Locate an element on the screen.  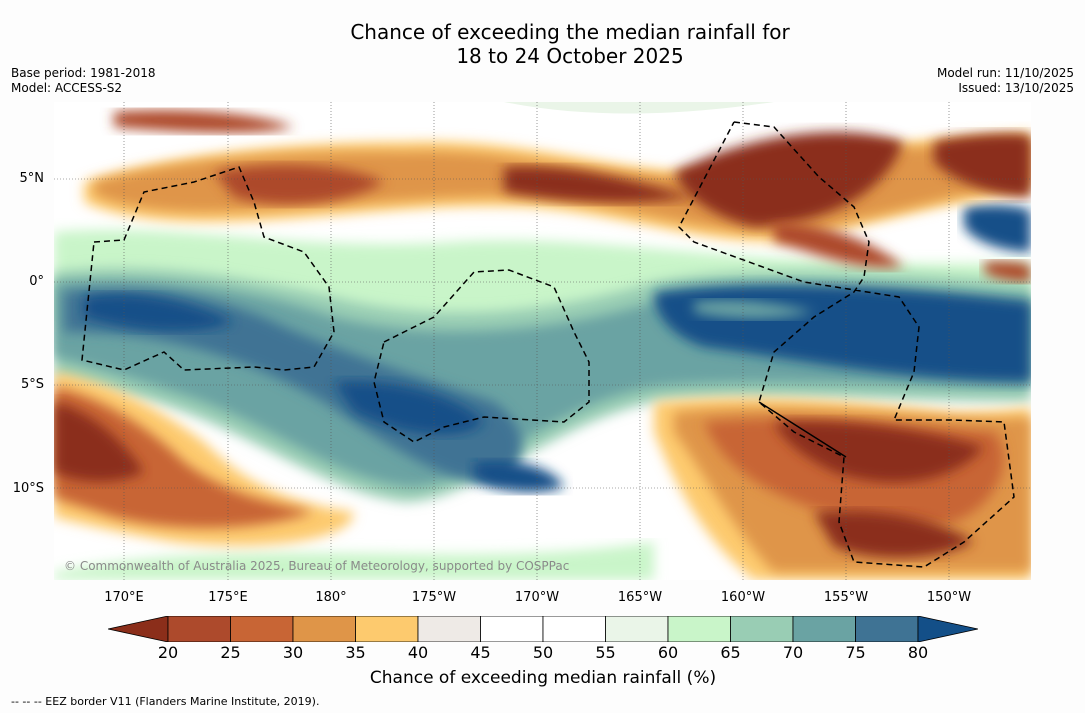
band-80c is located at coordinates (159, 312).